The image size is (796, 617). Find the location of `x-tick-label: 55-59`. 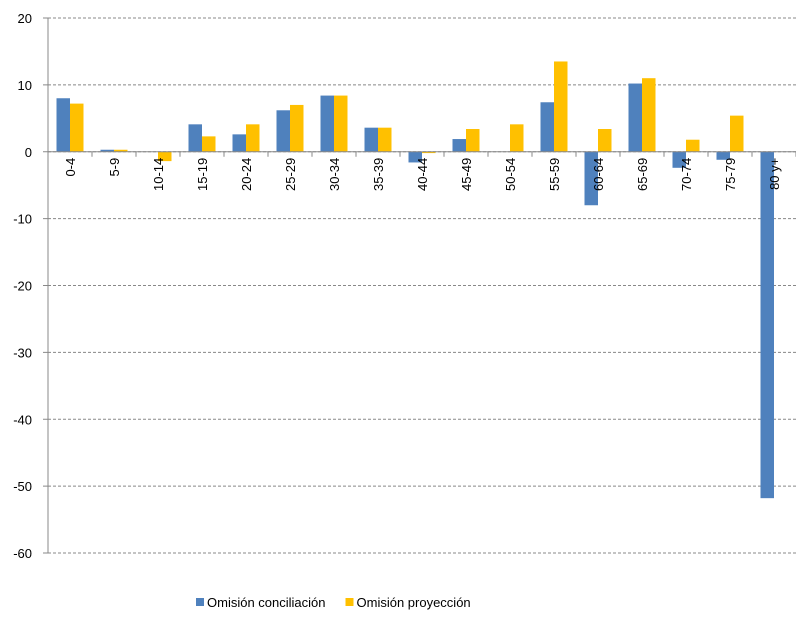

x-tick-label: 55-59 is located at coordinates (554, 174).